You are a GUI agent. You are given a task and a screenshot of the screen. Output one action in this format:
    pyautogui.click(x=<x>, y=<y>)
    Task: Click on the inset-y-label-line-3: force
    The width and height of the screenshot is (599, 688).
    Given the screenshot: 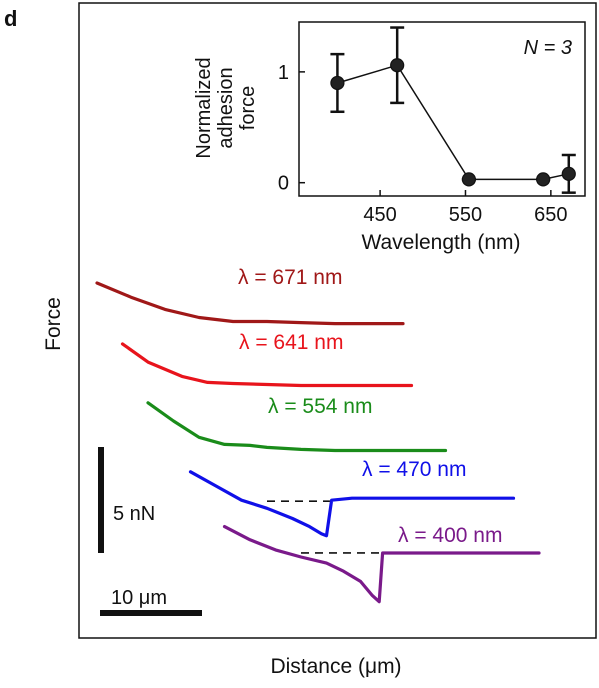 What is the action you would take?
    pyautogui.click(x=248, y=108)
    